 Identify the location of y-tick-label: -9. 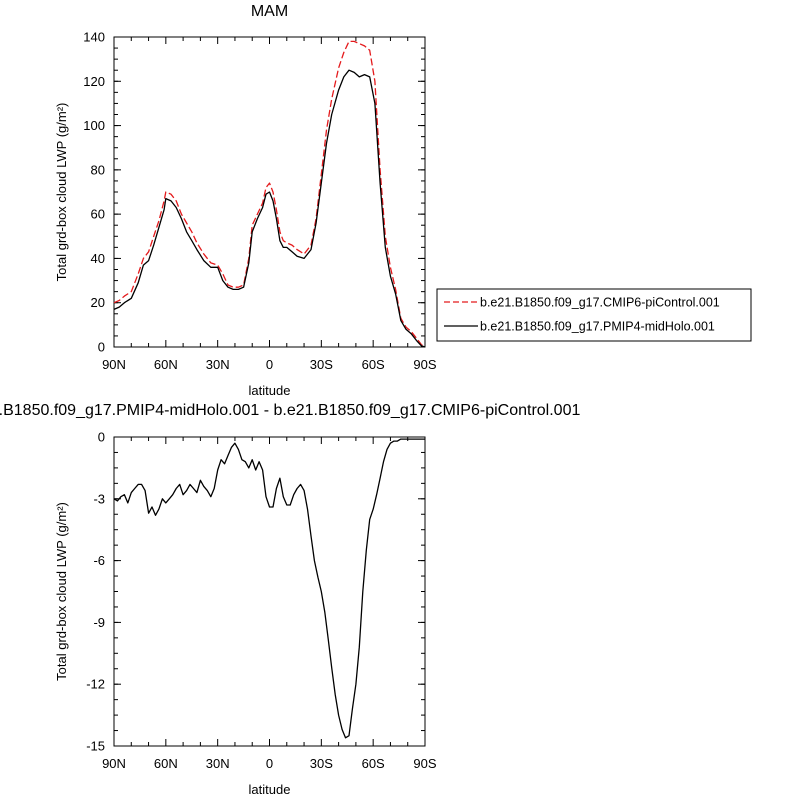
(99, 622).